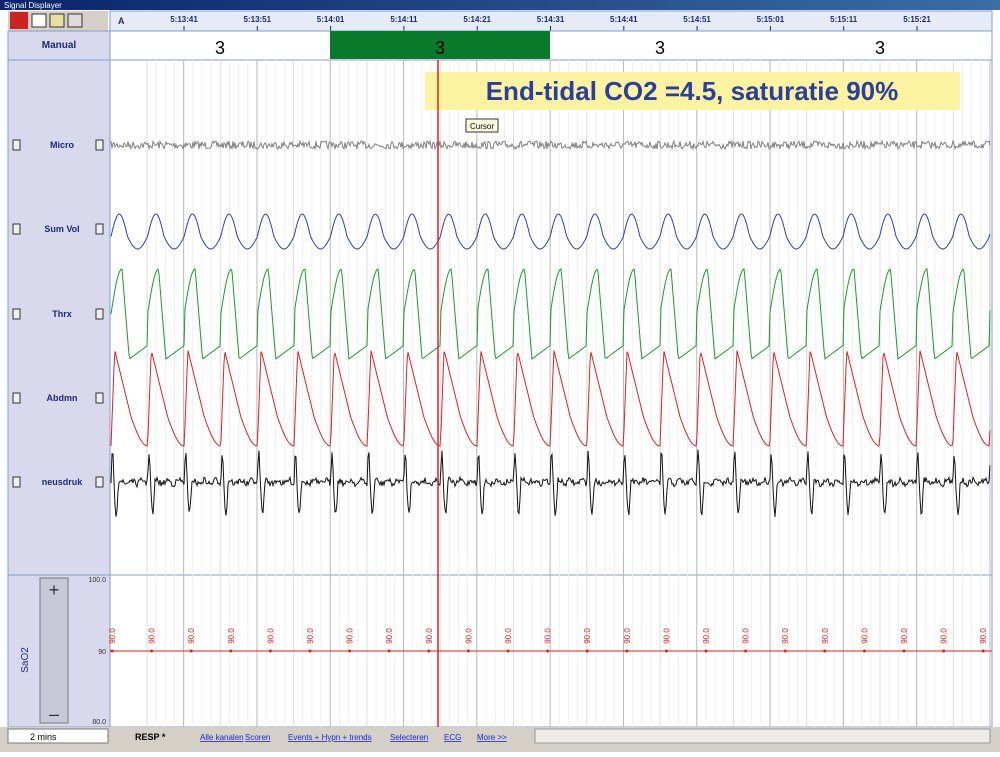 The height and width of the screenshot is (757, 1000). What do you see at coordinates (63, 482) in the screenshot?
I see `channel-label: neusdruk` at bounding box center [63, 482].